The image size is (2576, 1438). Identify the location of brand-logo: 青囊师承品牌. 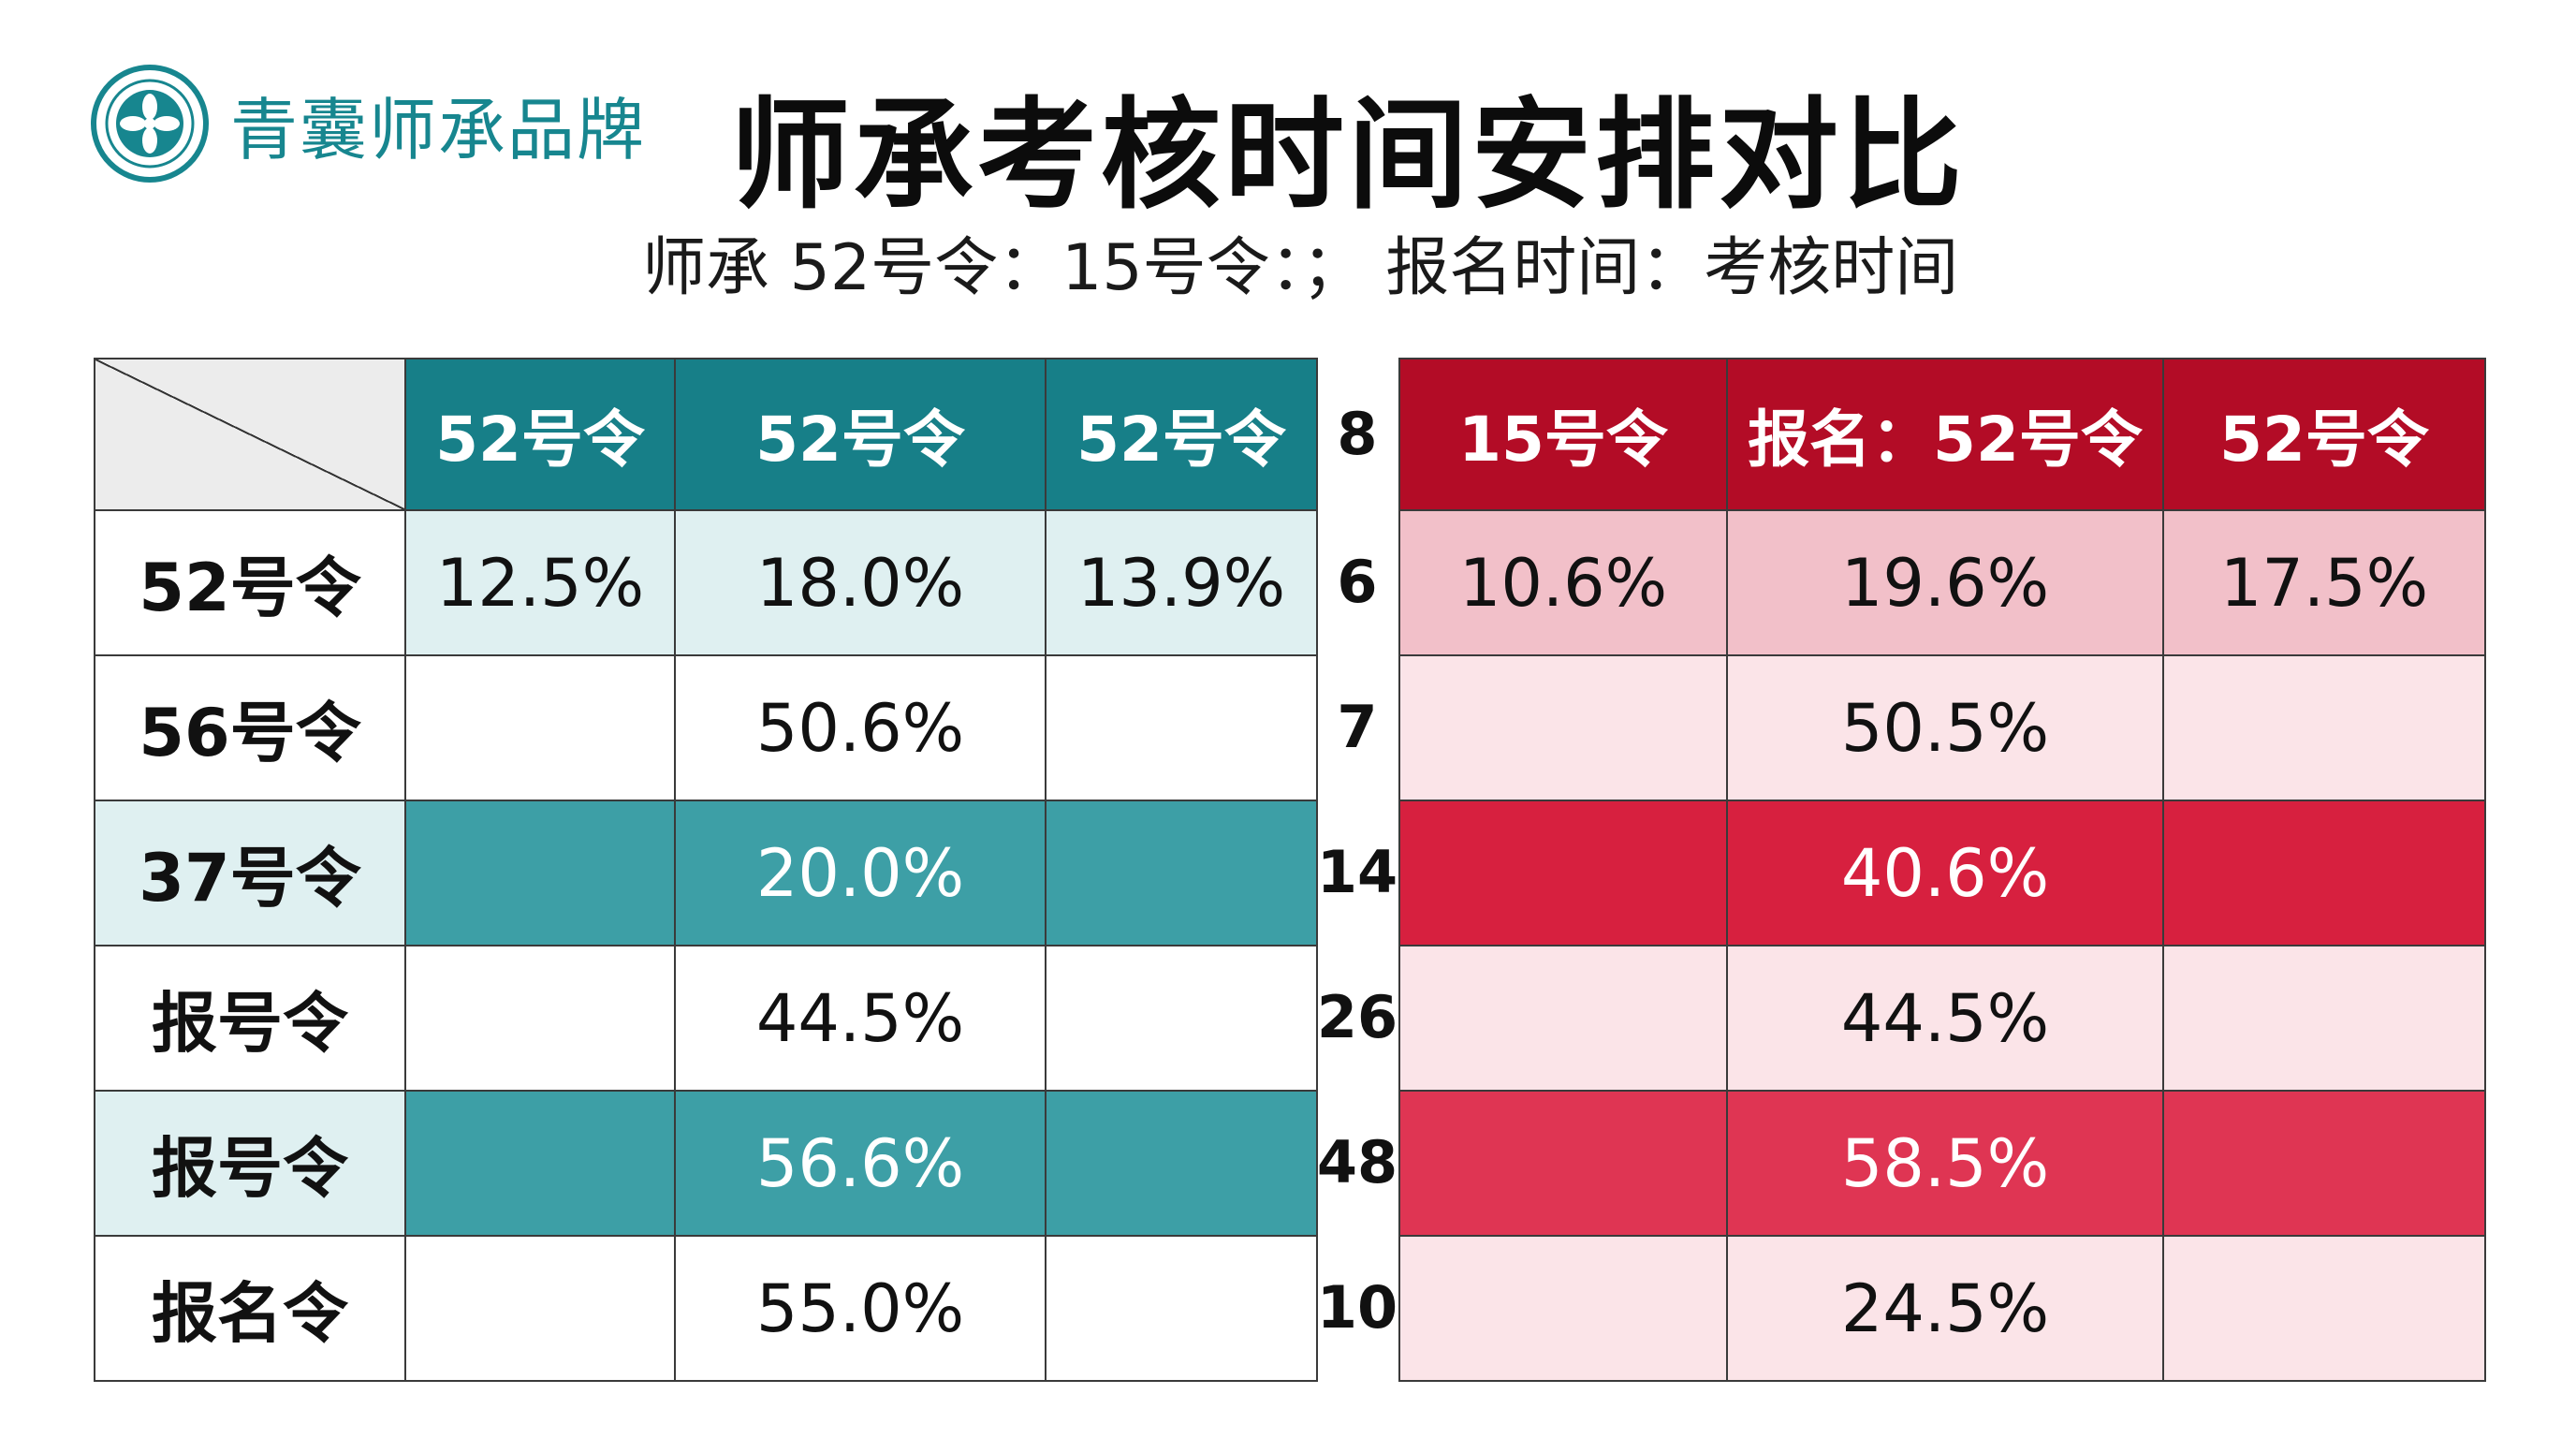
(368, 123).